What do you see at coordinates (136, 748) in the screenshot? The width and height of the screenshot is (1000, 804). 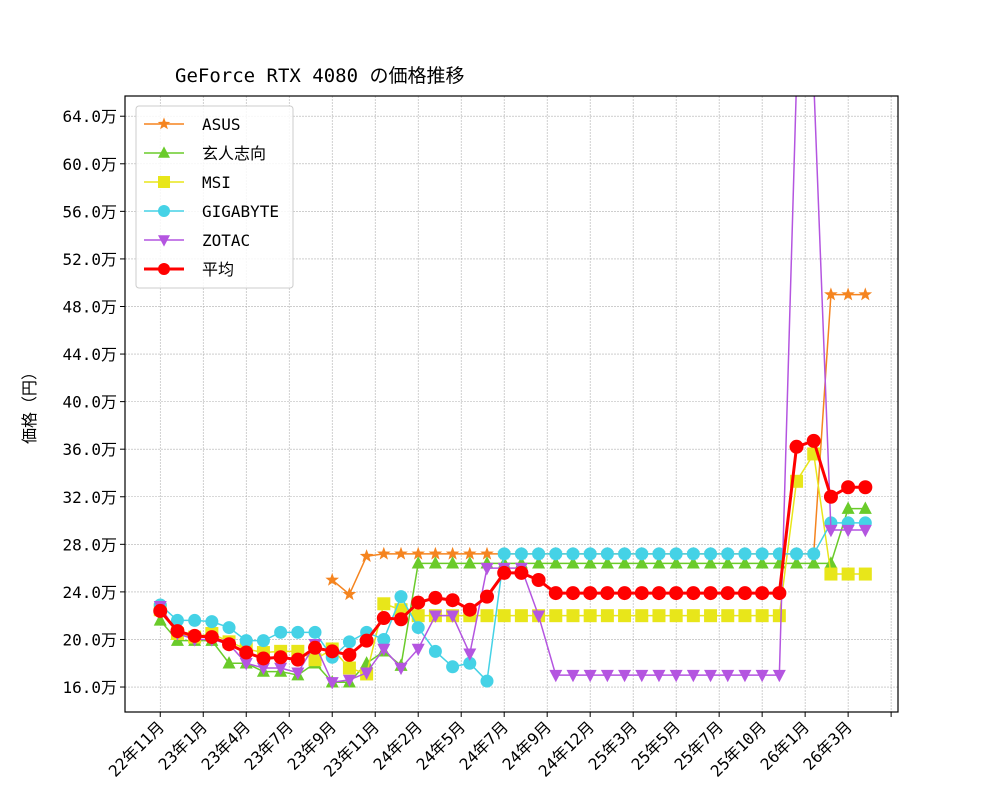 I see `x-tick-label: 22年11月` at bounding box center [136, 748].